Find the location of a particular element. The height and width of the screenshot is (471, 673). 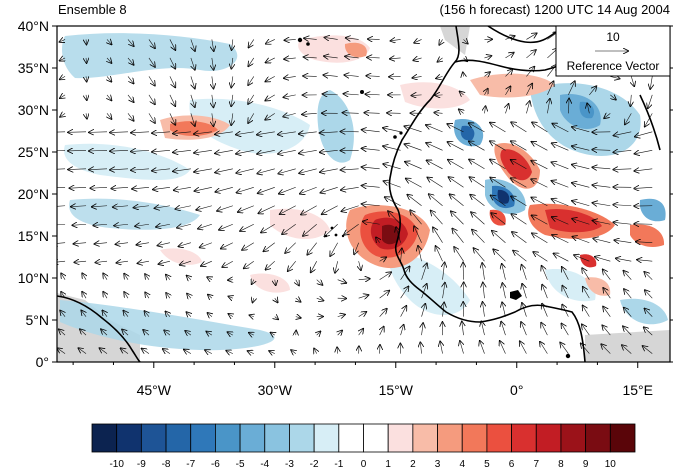

colorbar-label: -6 is located at coordinates (215, 464).